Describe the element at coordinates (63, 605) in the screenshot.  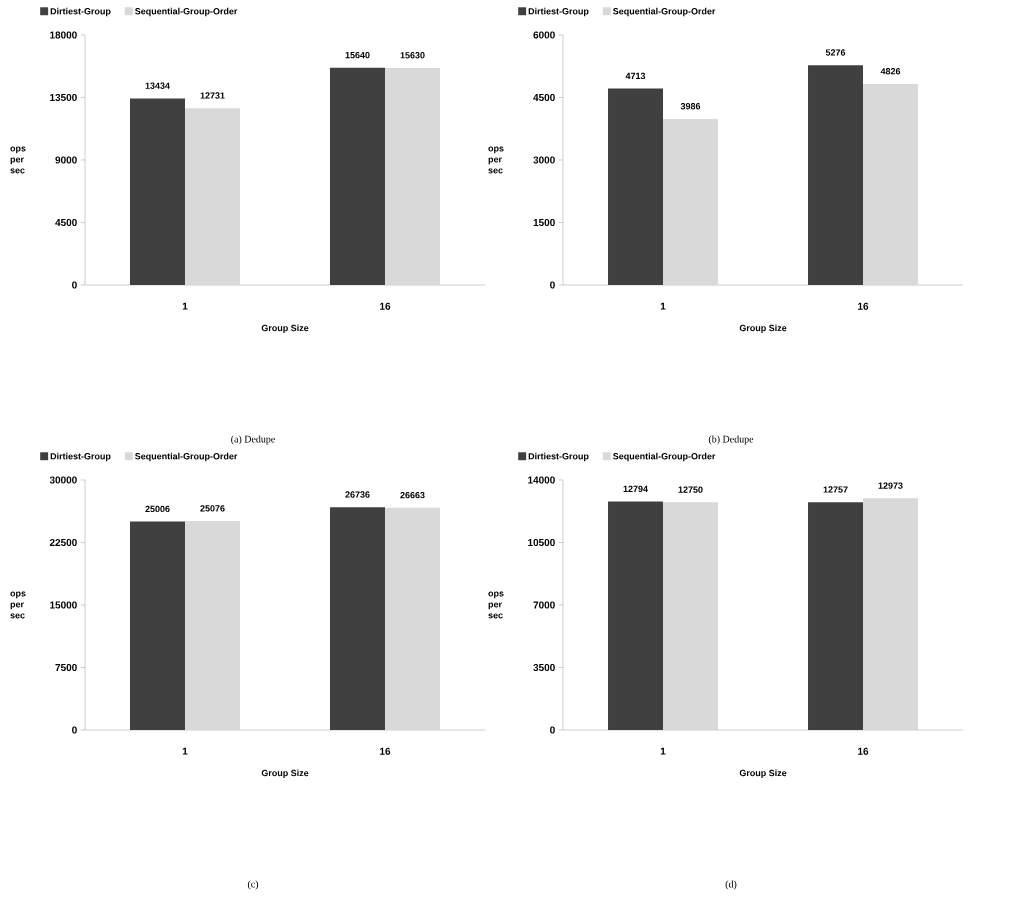
I see `y-tick-label: 15000` at that location.